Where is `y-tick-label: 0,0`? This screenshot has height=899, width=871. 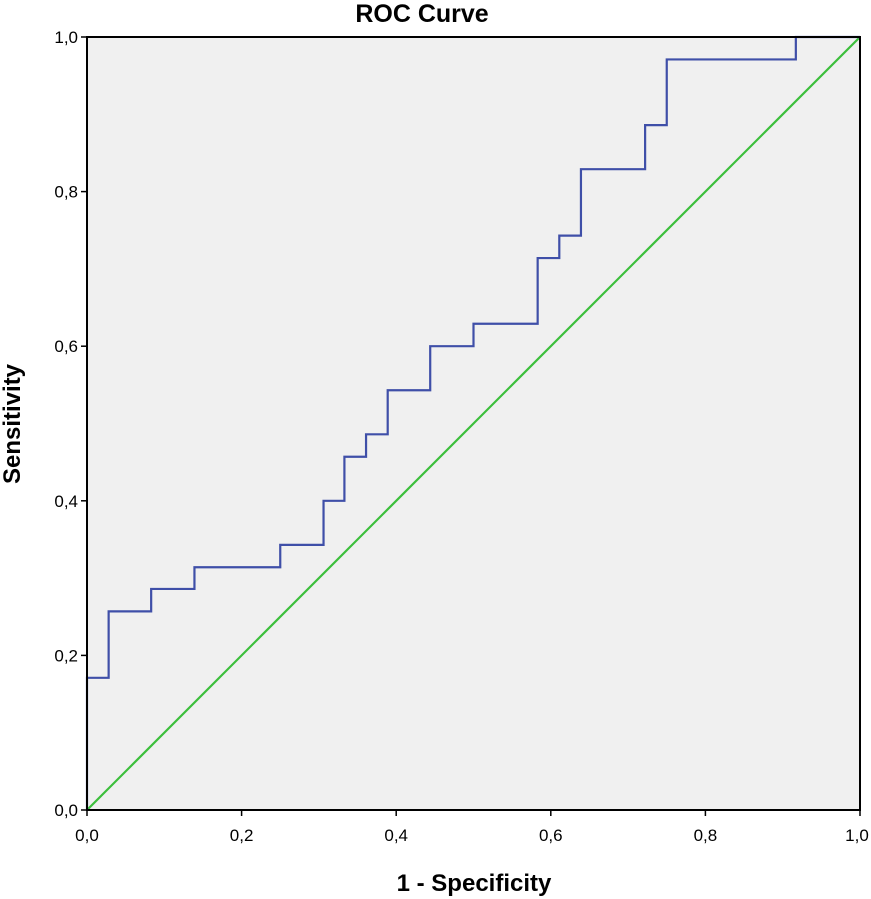
y-tick-label: 0,0 is located at coordinates (66, 810).